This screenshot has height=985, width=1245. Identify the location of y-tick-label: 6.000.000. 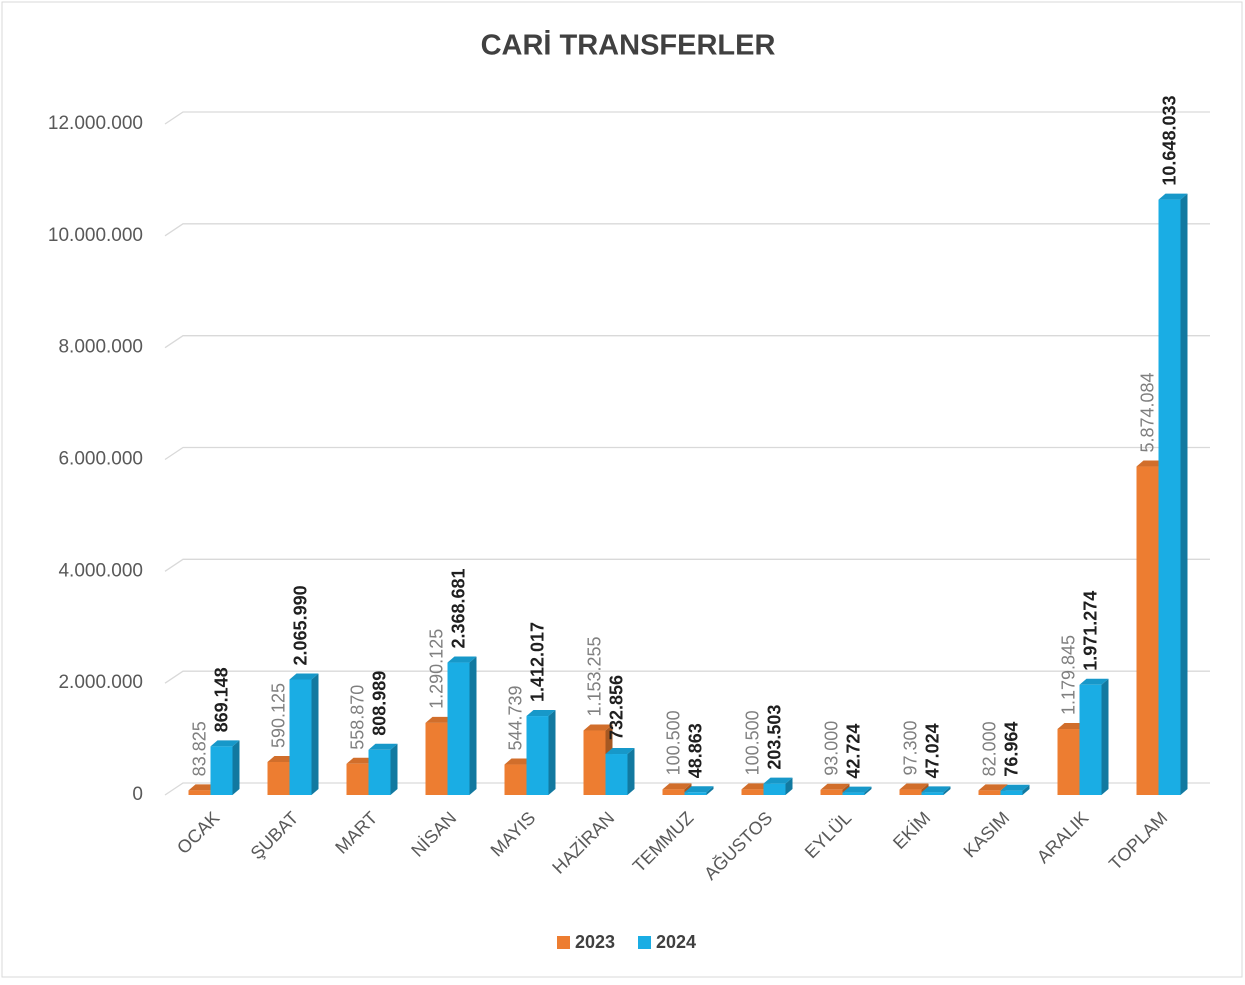
(100, 459).